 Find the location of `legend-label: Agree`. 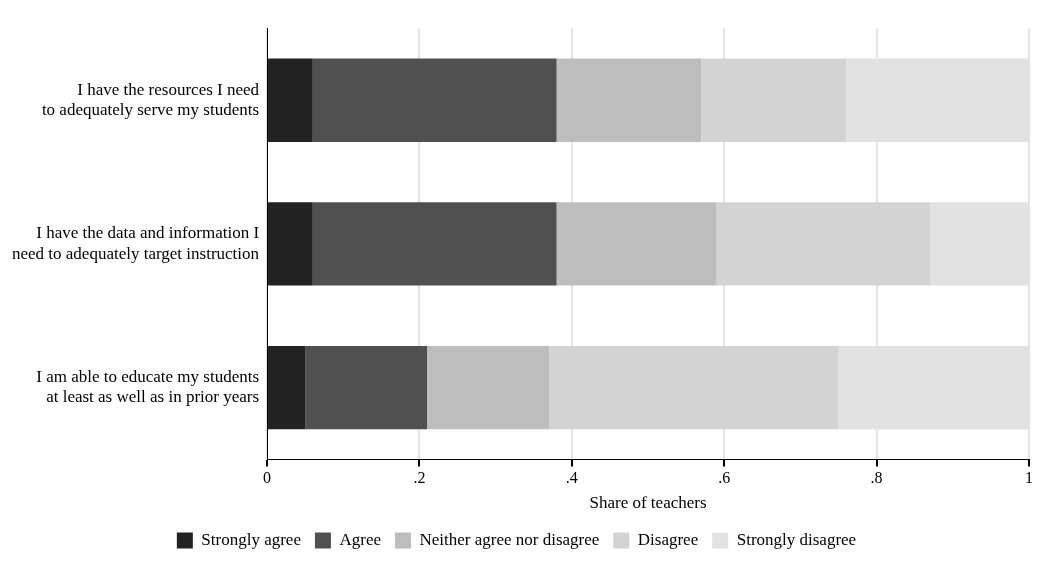

legend-label: Agree is located at coordinates (360, 539).